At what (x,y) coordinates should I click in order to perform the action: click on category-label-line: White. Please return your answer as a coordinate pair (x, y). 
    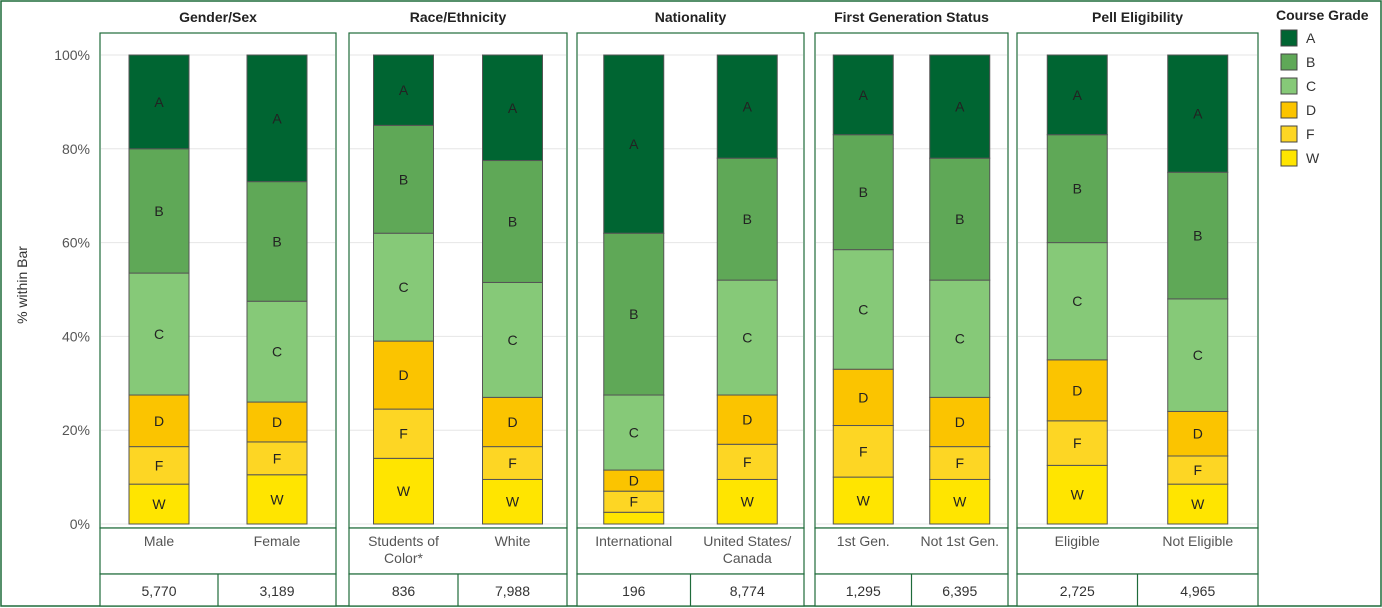
    Looking at the image, I should click on (513, 541).